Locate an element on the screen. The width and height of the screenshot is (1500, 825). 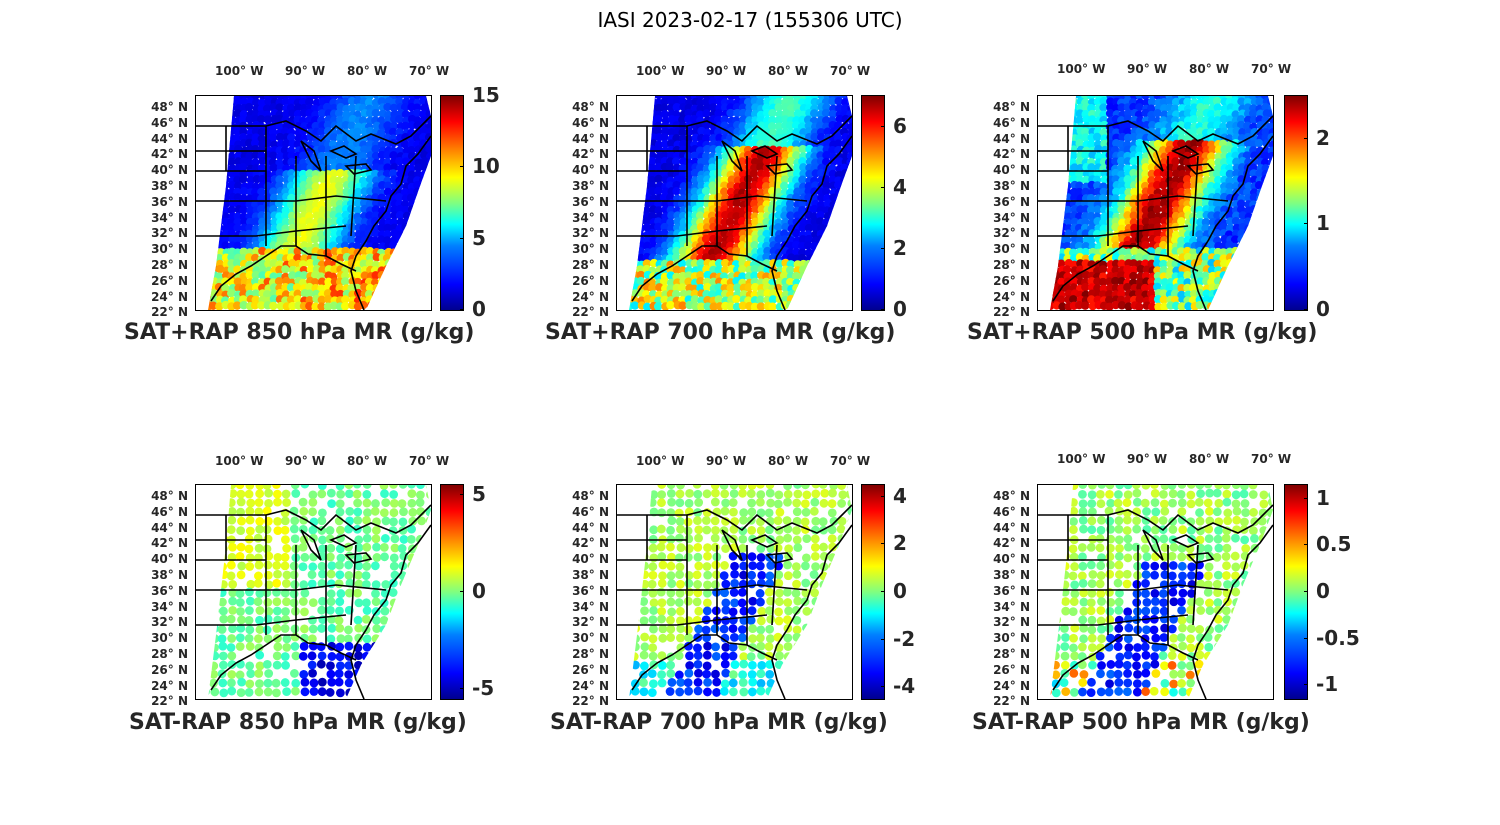
latitude-label: 24° N is located at coordinates (590, 296).